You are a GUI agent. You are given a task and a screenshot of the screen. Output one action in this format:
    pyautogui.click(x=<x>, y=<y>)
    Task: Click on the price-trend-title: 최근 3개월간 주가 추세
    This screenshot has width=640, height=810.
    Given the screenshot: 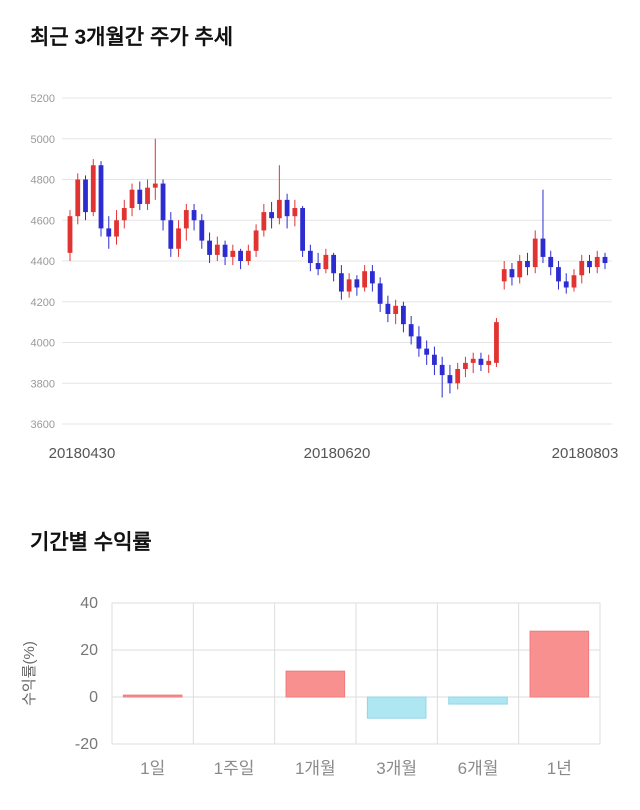 What is the action you would take?
    pyautogui.click(x=132, y=37)
    